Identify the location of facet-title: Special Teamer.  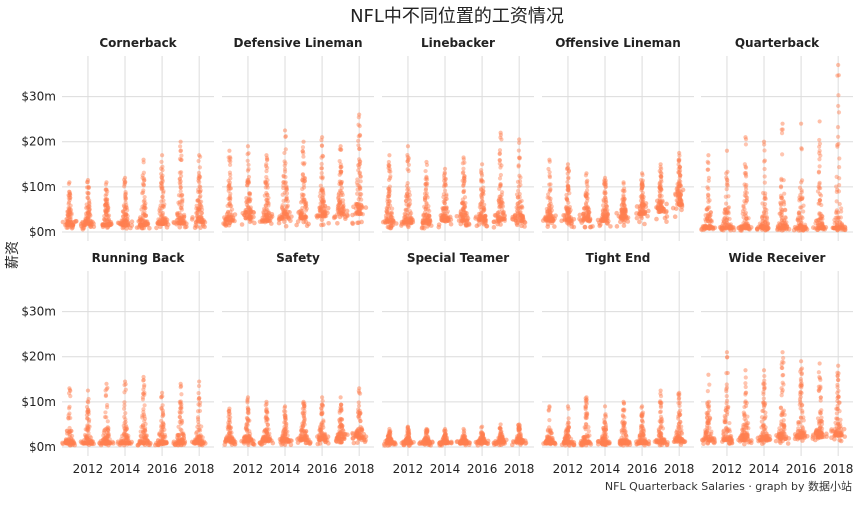
(458, 258).